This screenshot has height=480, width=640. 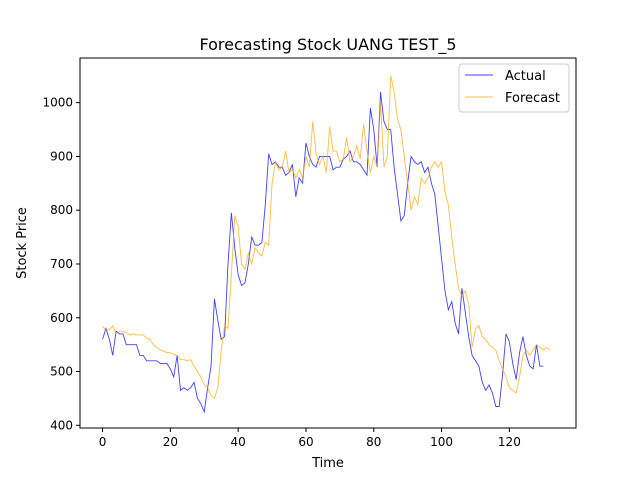 What do you see at coordinates (103, 442) in the screenshot?
I see `x-tick-label: 0` at bounding box center [103, 442].